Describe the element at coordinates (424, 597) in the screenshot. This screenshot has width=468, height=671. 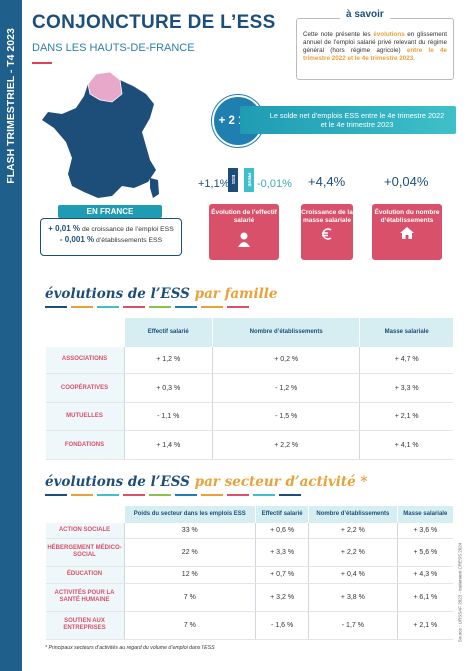
I see `cell: + 6,1 %` at that location.